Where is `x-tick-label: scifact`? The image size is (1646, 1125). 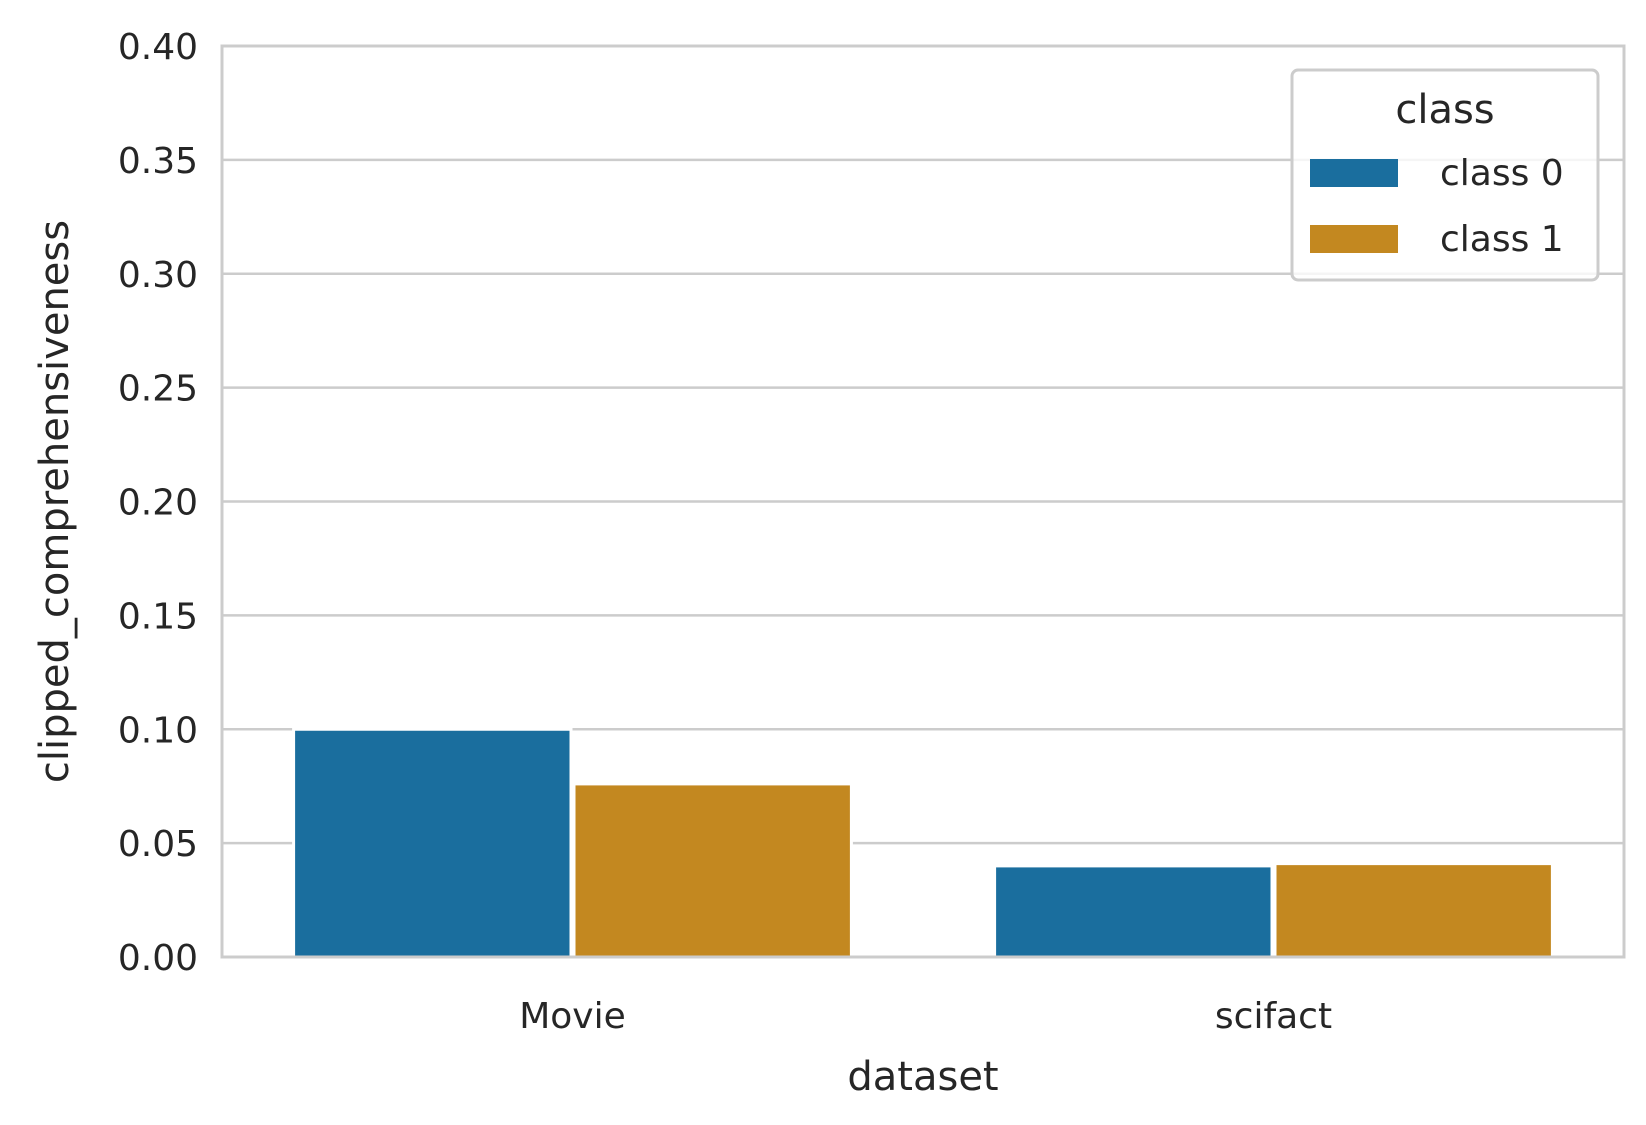
x-tick-label: scifact is located at coordinates (1273, 1016).